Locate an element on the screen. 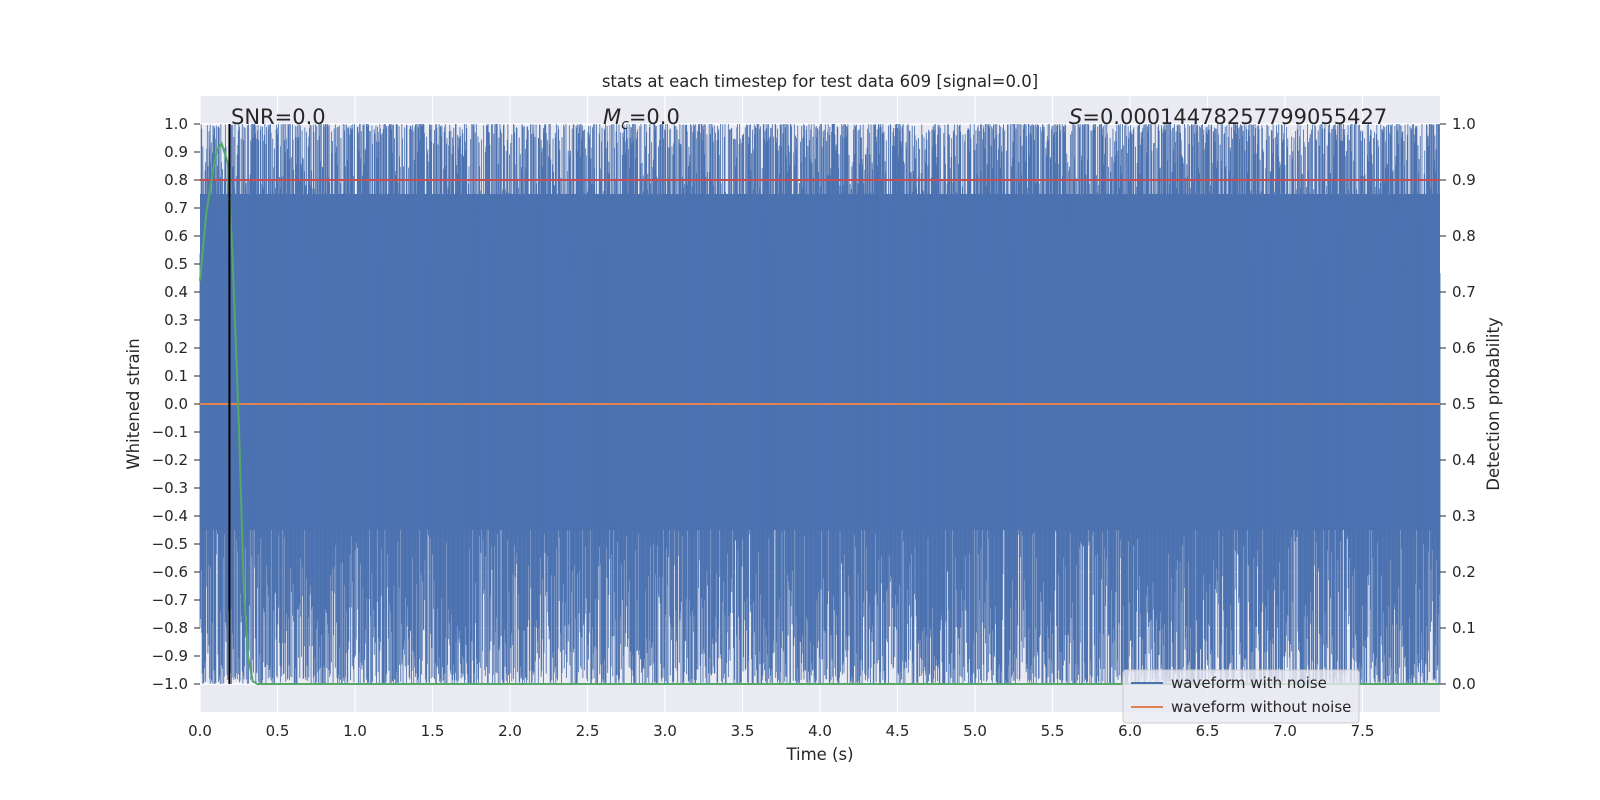 The image size is (1600, 800). x-tick-label: 4.5 is located at coordinates (898, 731).